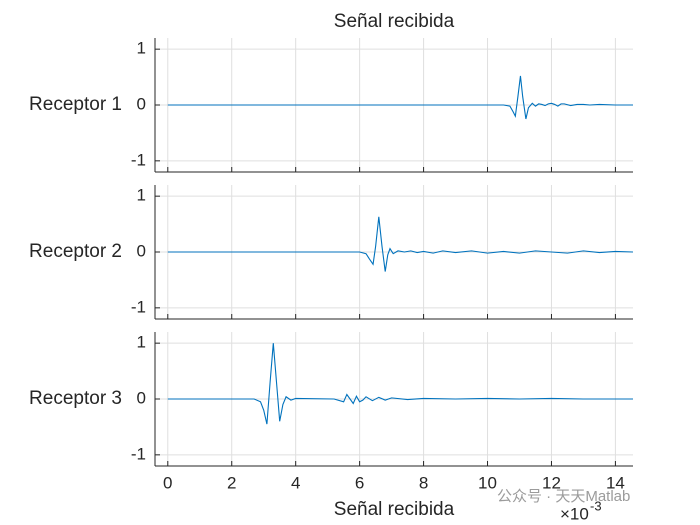  Describe the element at coordinates (394, 509) in the screenshot. I see `x-axis-label: Señal recibida` at that location.